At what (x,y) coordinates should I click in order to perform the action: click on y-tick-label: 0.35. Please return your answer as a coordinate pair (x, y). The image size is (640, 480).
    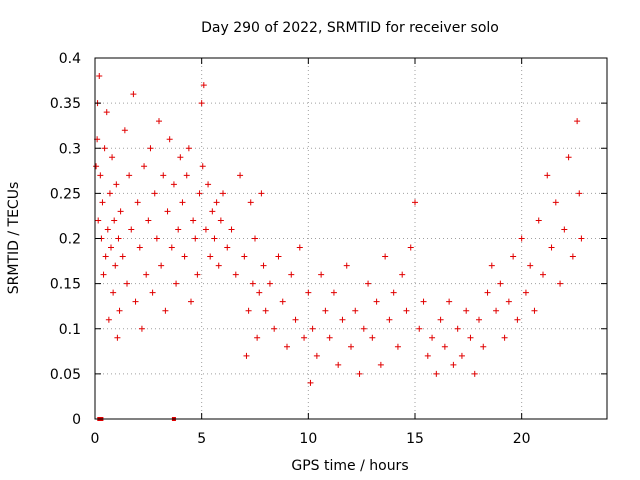
    Looking at the image, I should click on (65, 104).